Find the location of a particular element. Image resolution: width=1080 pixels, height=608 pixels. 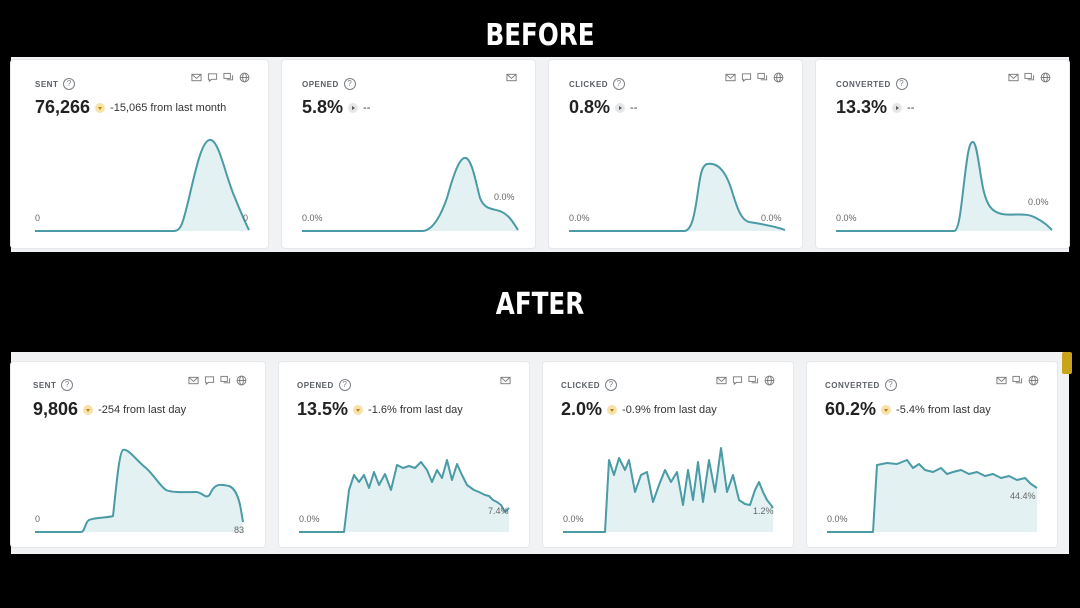

after-card-sent: SENT? 9,806 -254 from last day 0 83 is located at coordinates (138, 454).